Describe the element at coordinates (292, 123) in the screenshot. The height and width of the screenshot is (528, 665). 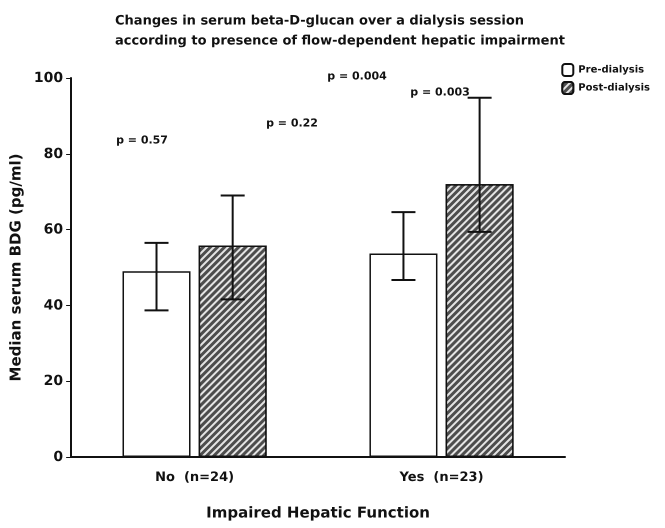
I see `annotation: p = 0.22` at that location.